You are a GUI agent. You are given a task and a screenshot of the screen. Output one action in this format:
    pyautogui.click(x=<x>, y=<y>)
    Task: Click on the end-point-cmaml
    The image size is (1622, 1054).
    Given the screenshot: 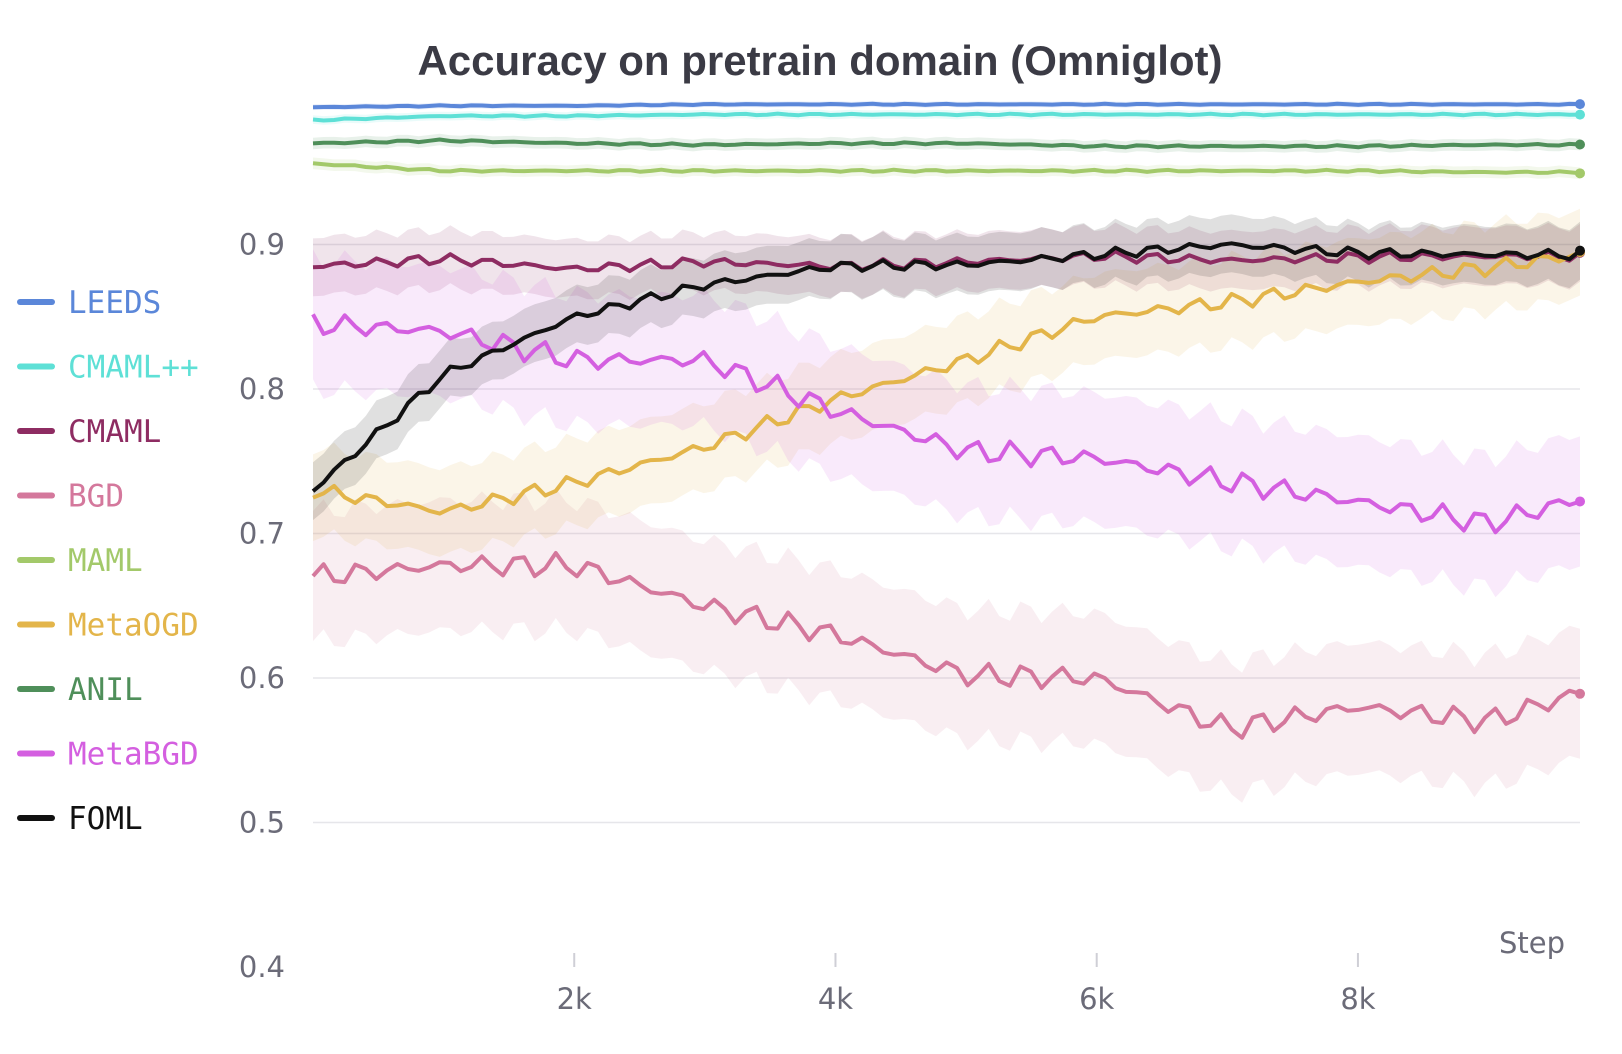 What is the action you would take?
    pyautogui.click(x=1580, y=114)
    